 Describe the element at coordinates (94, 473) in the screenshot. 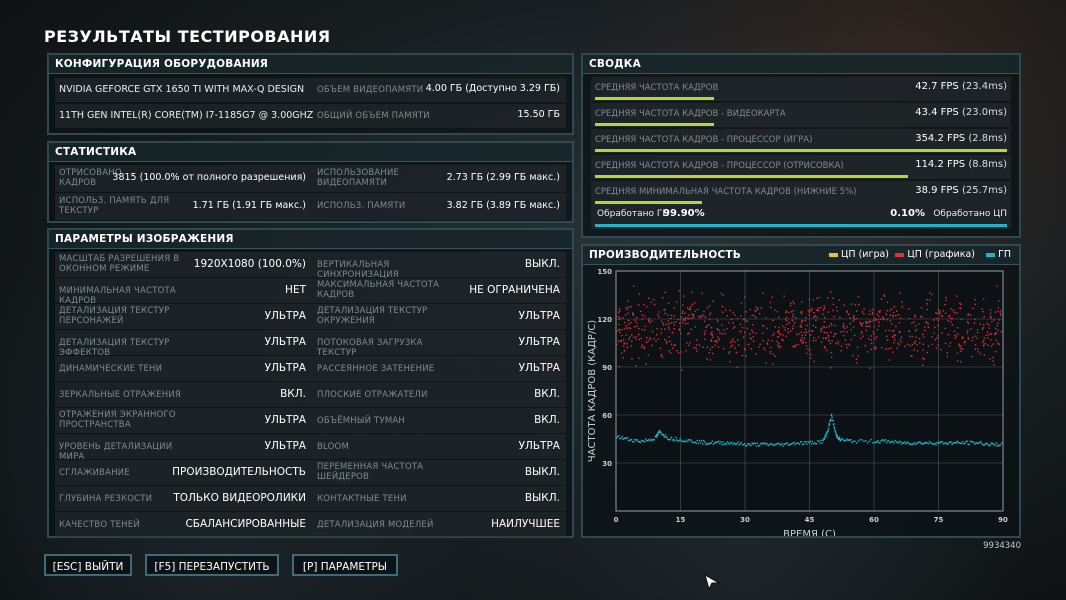

I see `param-label: СГЛАЖИВАНИЕ` at that location.